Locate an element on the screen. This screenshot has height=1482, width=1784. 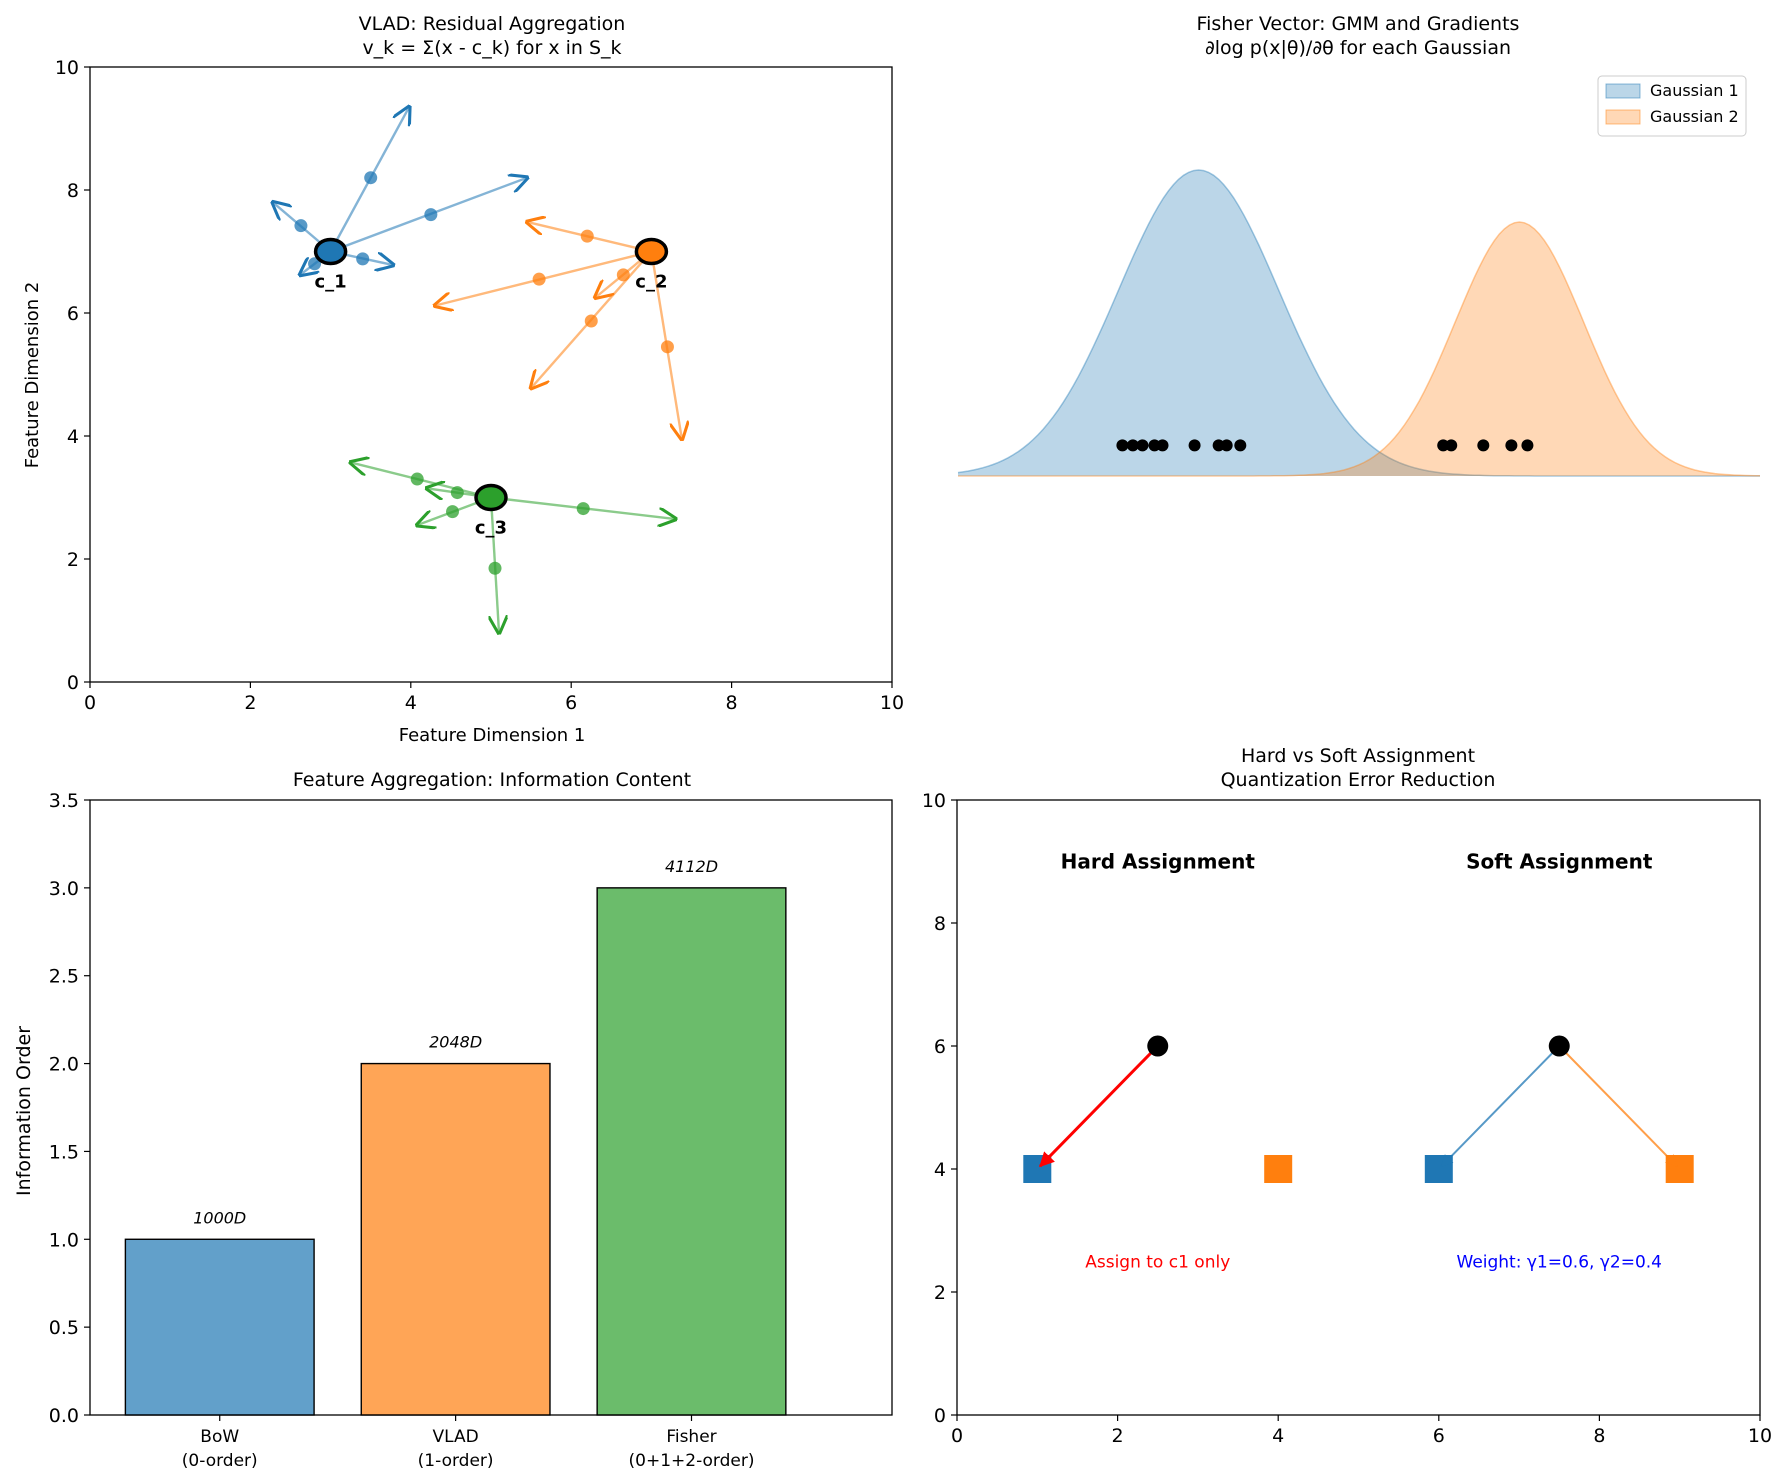
fisher-plot-area is located at coordinates (1359, 323).